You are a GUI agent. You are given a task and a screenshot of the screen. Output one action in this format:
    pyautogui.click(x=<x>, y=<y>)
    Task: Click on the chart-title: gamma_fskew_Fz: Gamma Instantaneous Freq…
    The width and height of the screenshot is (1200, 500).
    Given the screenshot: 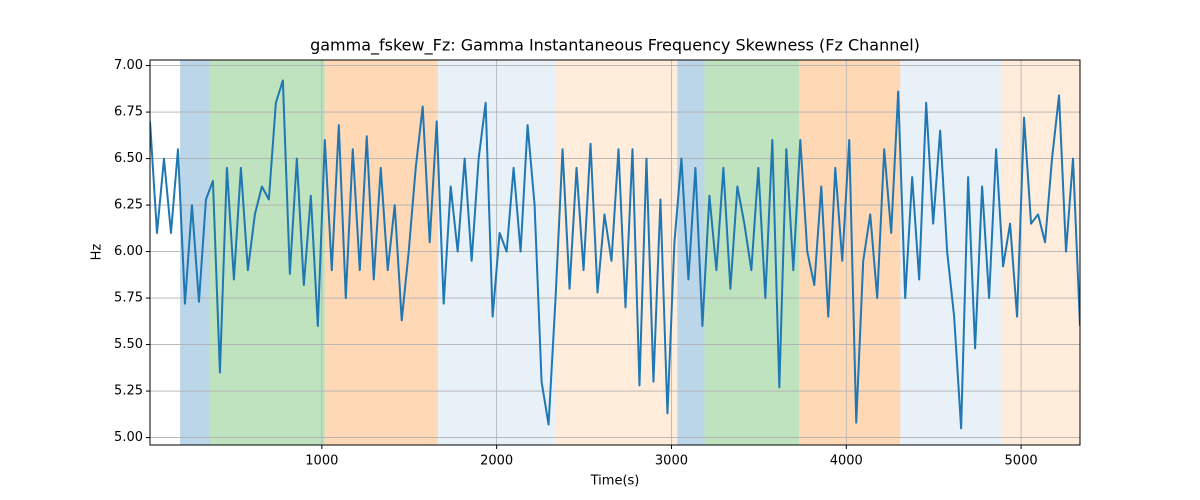 What is the action you would take?
    pyautogui.click(x=615, y=46)
    